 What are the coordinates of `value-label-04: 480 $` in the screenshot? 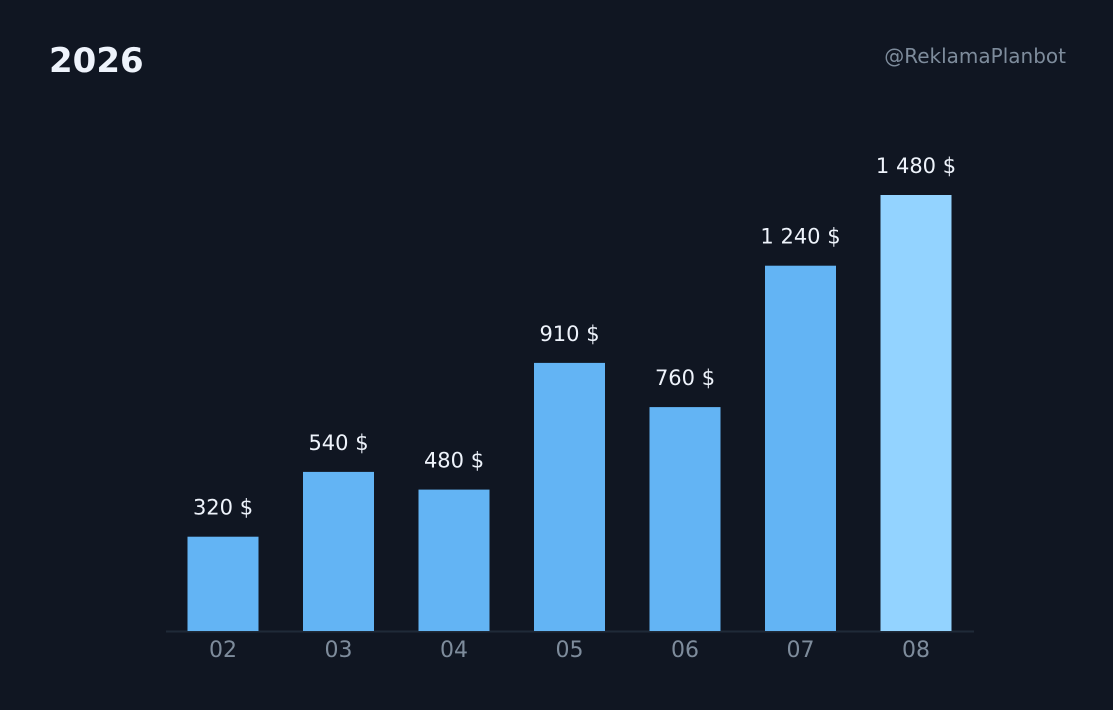 It's located at (454, 461).